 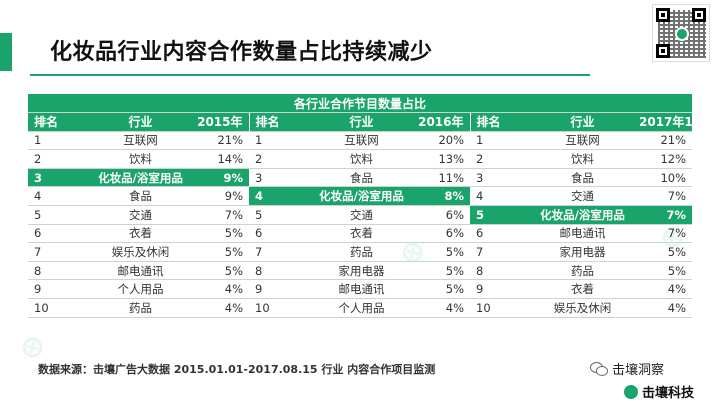 I want to click on share-cell: 14%, so click(x=220, y=159).